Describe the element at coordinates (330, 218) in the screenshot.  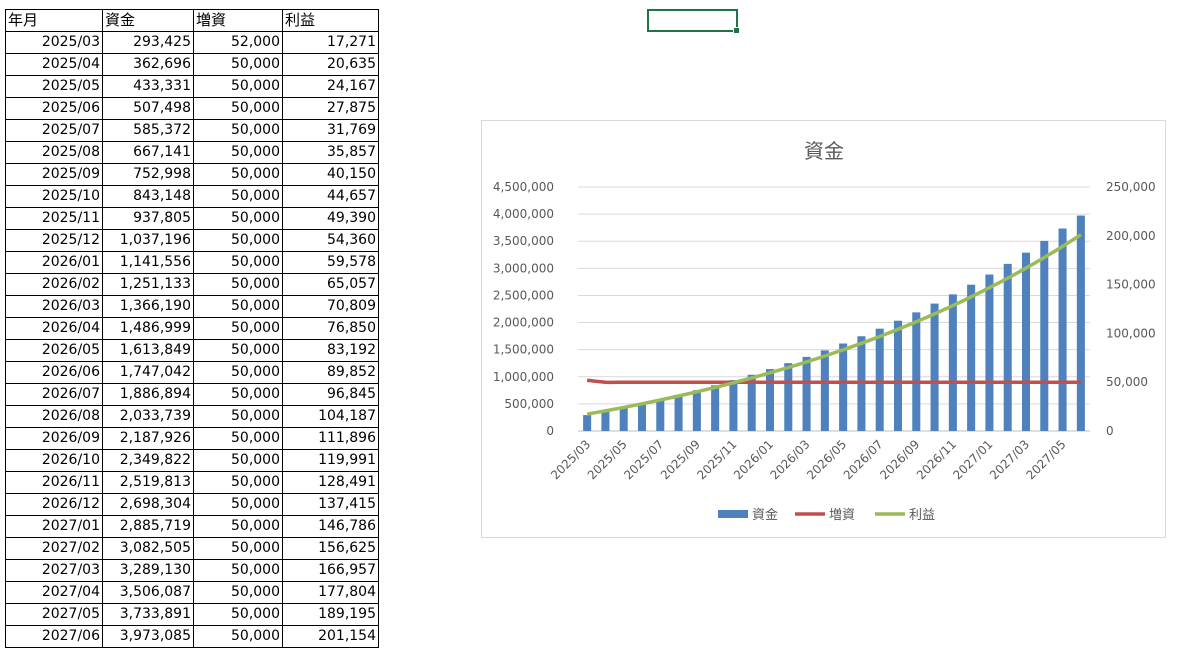
I see `table-cell: 49,390` at that location.